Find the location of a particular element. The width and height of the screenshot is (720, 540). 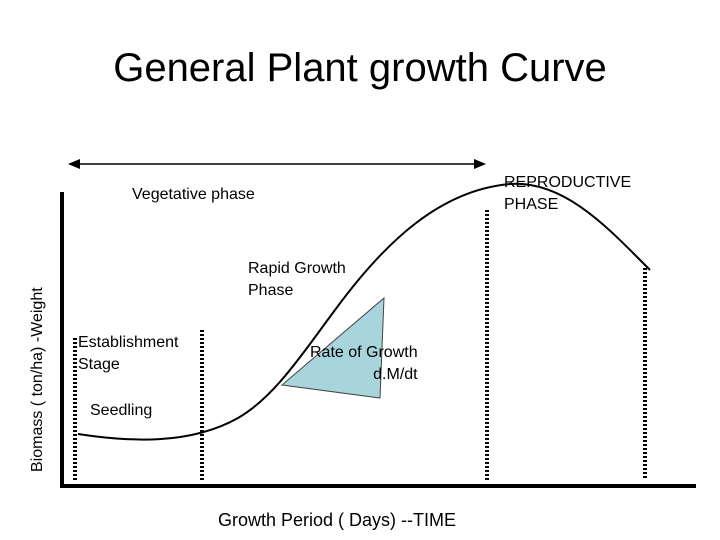

reproductive-phase-label: REPRODUCTIVE PHASE is located at coordinates (568, 193).